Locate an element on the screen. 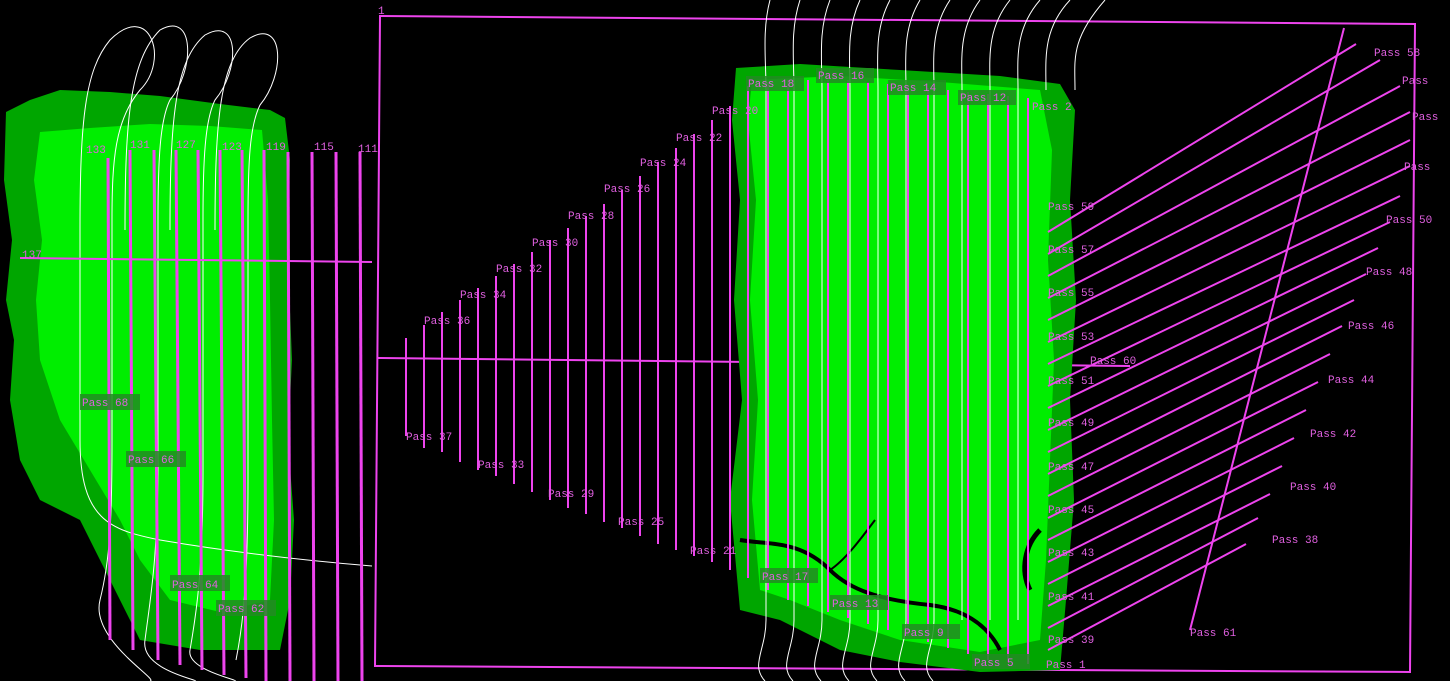 The height and width of the screenshot is (681, 1450). label-131: 131 is located at coordinates (140, 146).